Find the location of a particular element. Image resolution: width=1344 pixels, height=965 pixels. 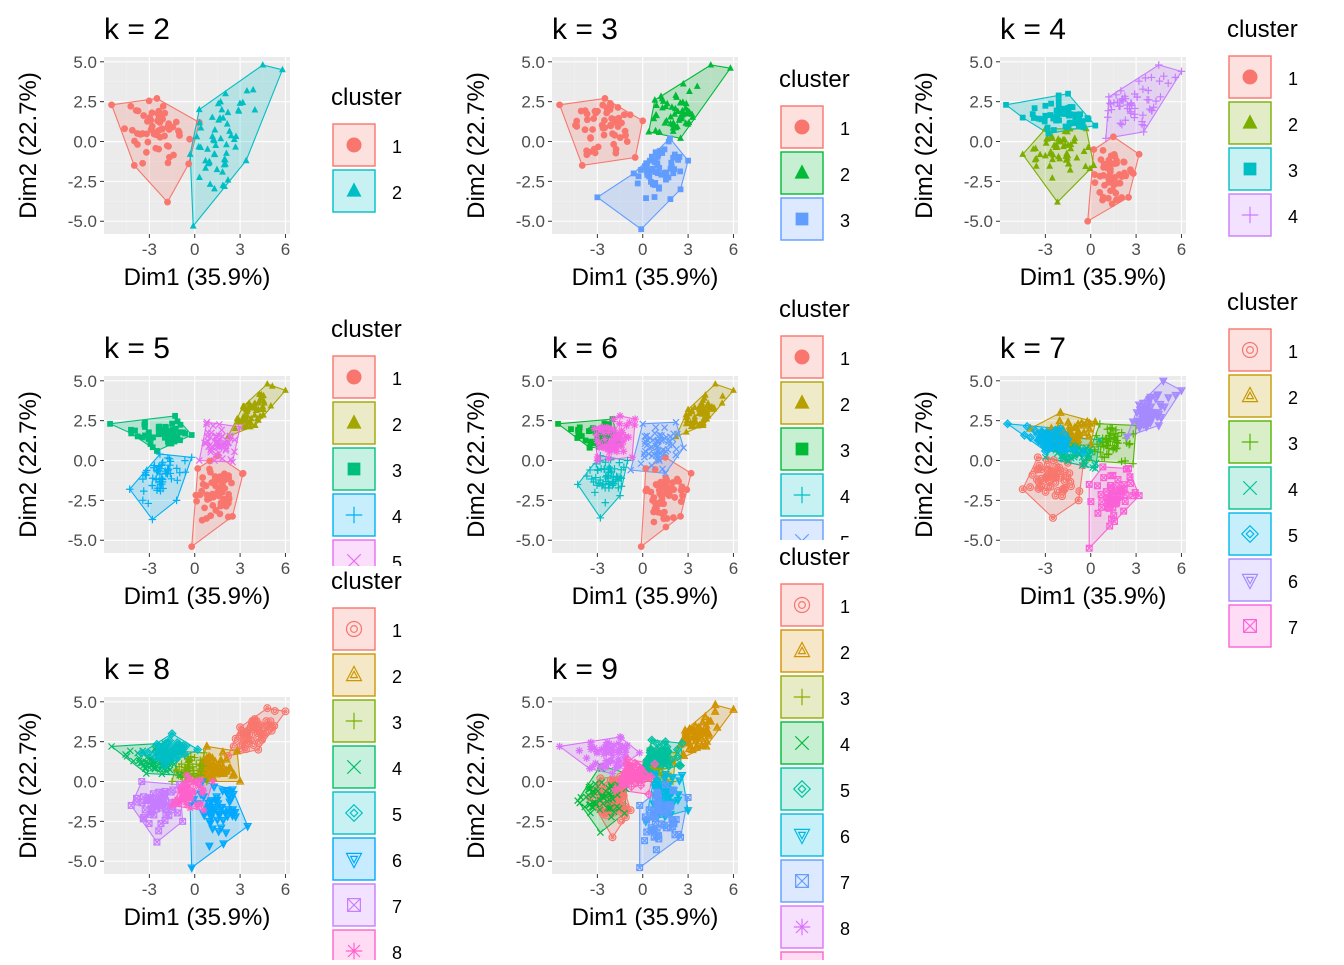

x-tick-label: -3 is located at coordinates (149, 889).